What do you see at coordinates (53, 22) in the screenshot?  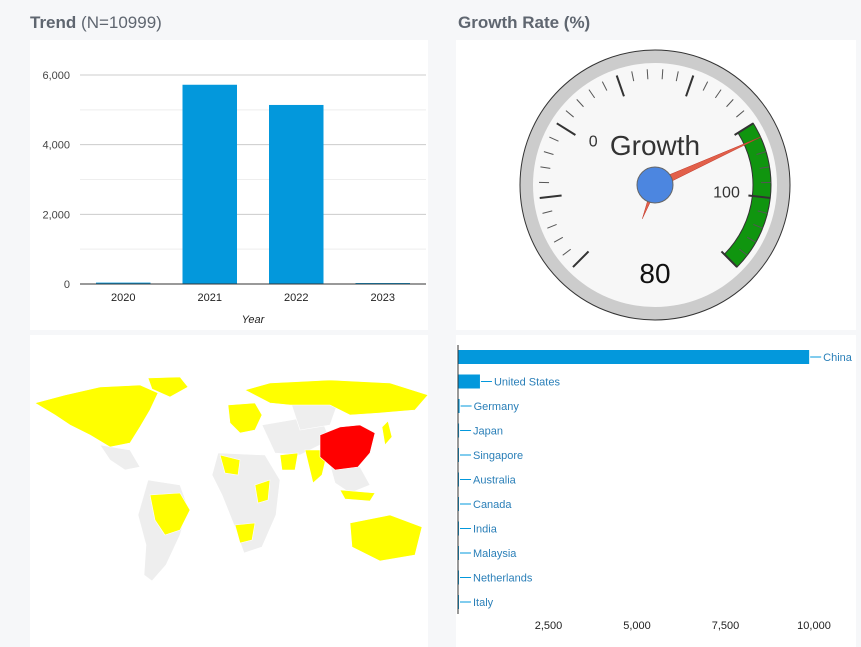 I see `trend-title-text: Trend` at bounding box center [53, 22].